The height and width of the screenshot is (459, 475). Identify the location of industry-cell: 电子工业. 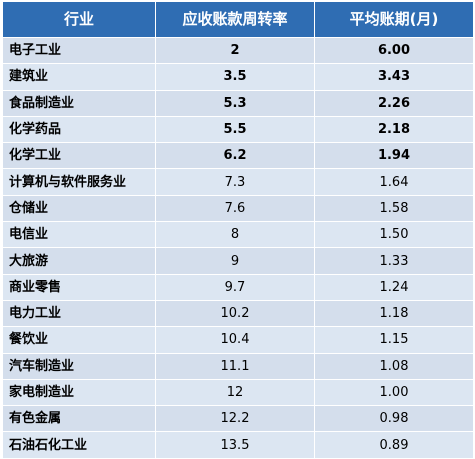
(79, 50).